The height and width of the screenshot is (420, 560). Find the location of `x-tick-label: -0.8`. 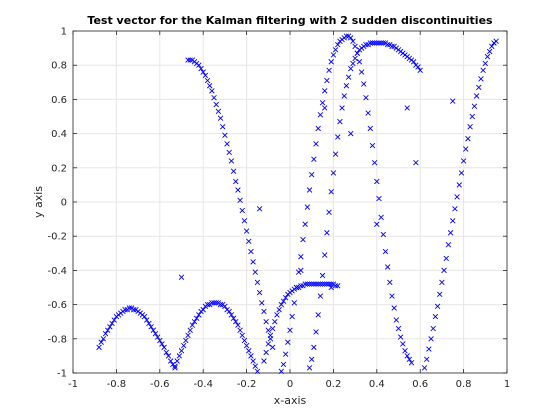

x-tick-label: -0.8 is located at coordinates (117, 384).